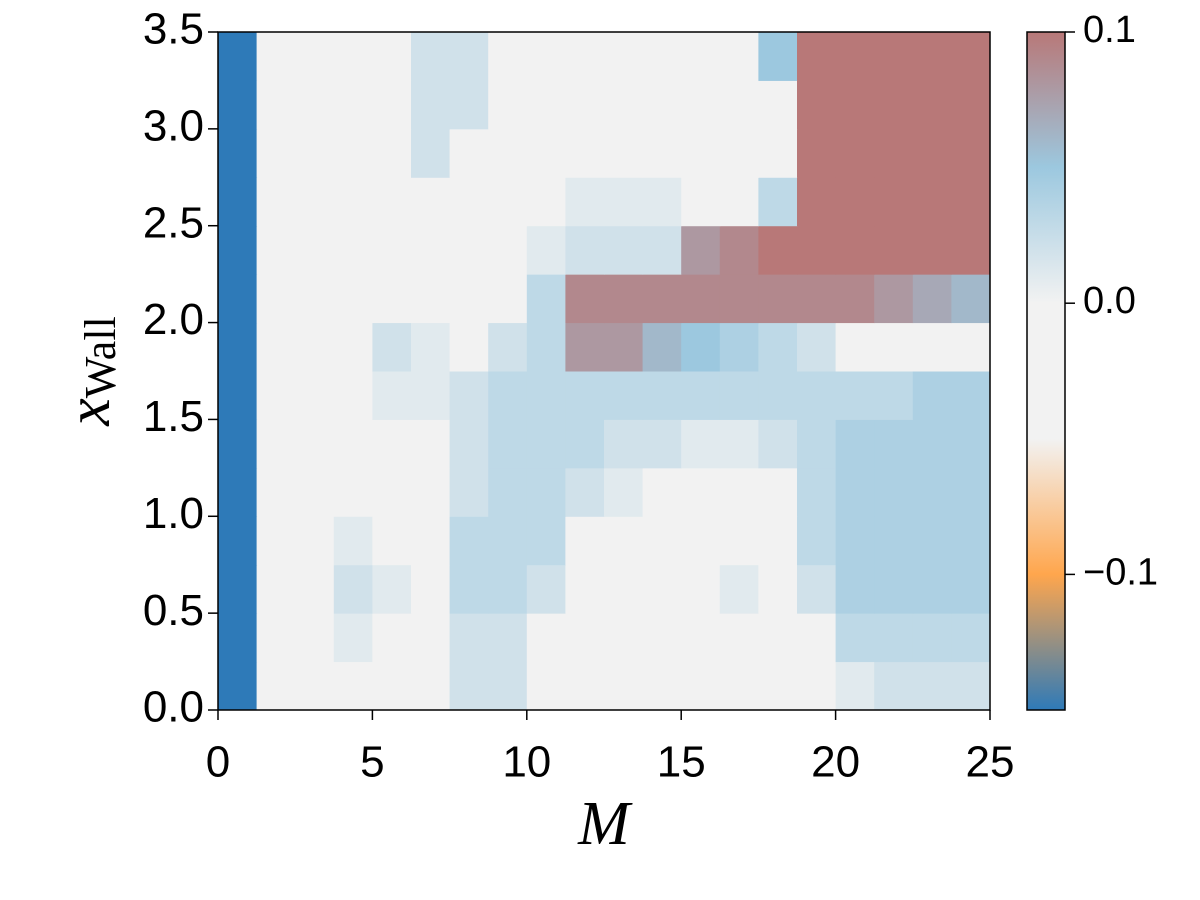 This screenshot has height=900, width=1200. Describe the element at coordinates (173, 319) in the screenshot. I see `y-tick-label: 2.0` at that location.